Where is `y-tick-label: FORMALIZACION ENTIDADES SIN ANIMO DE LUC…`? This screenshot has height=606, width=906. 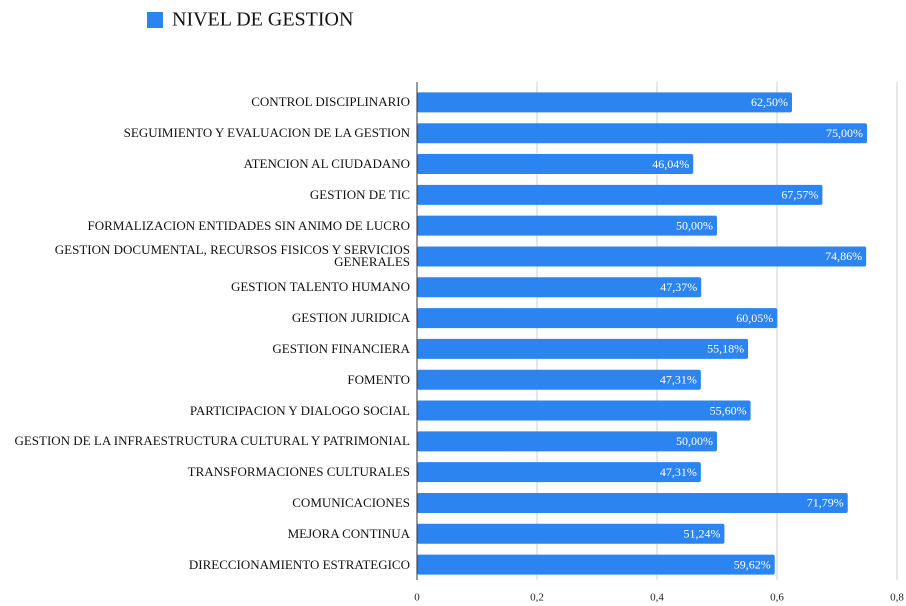
y-tick-label: FORMALIZACION ENTIDADES SIN ANIMO DE LUC… is located at coordinates (248, 225).